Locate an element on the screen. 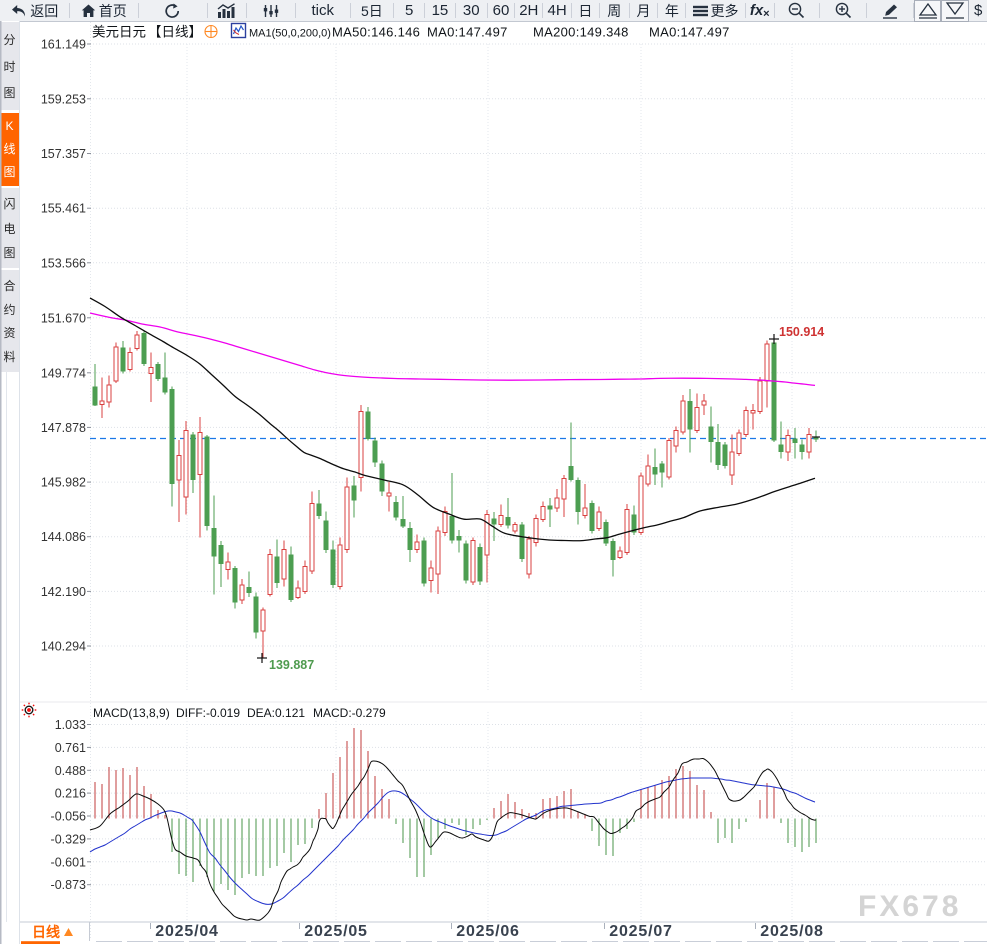 This screenshot has width=987, height=944. svg-text: 美元日元 is located at coordinates (119, 32).